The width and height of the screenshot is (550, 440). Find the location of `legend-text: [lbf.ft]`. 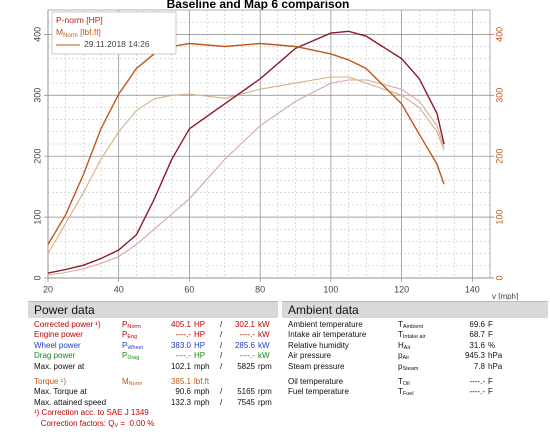

legend-text: [lbf.ft] is located at coordinates (89, 32).